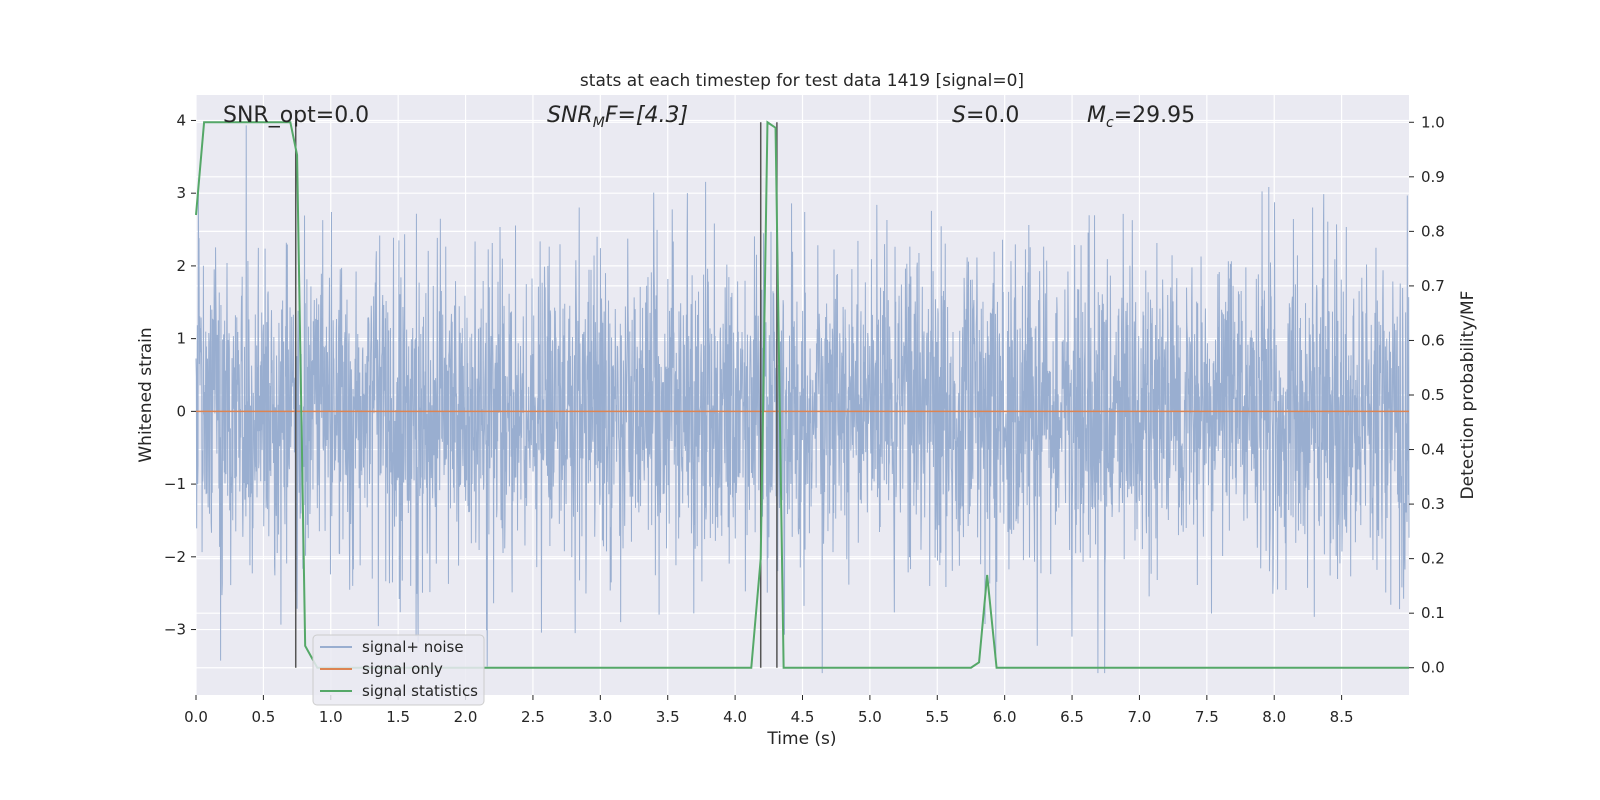 This screenshot has width=1600, height=800. What do you see at coordinates (181, 411) in the screenshot?
I see `y-tick-label: 0` at bounding box center [181, 411].